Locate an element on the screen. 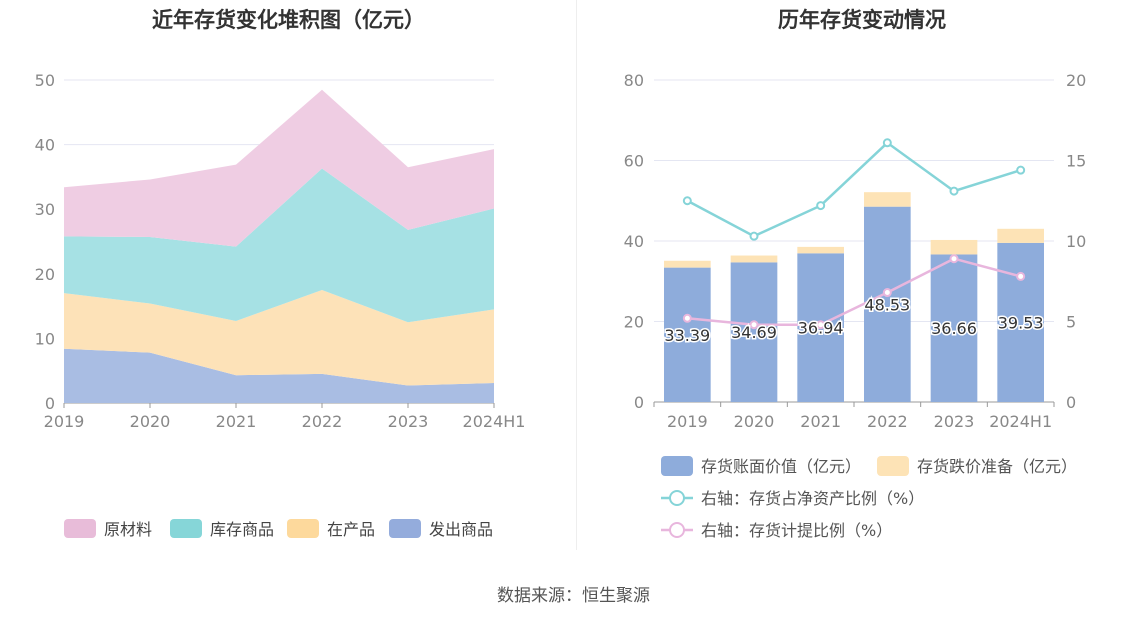 This screenshot has height=619, width=1147. y-right-tick-label: 10 is located at coordinates (1076, 241).